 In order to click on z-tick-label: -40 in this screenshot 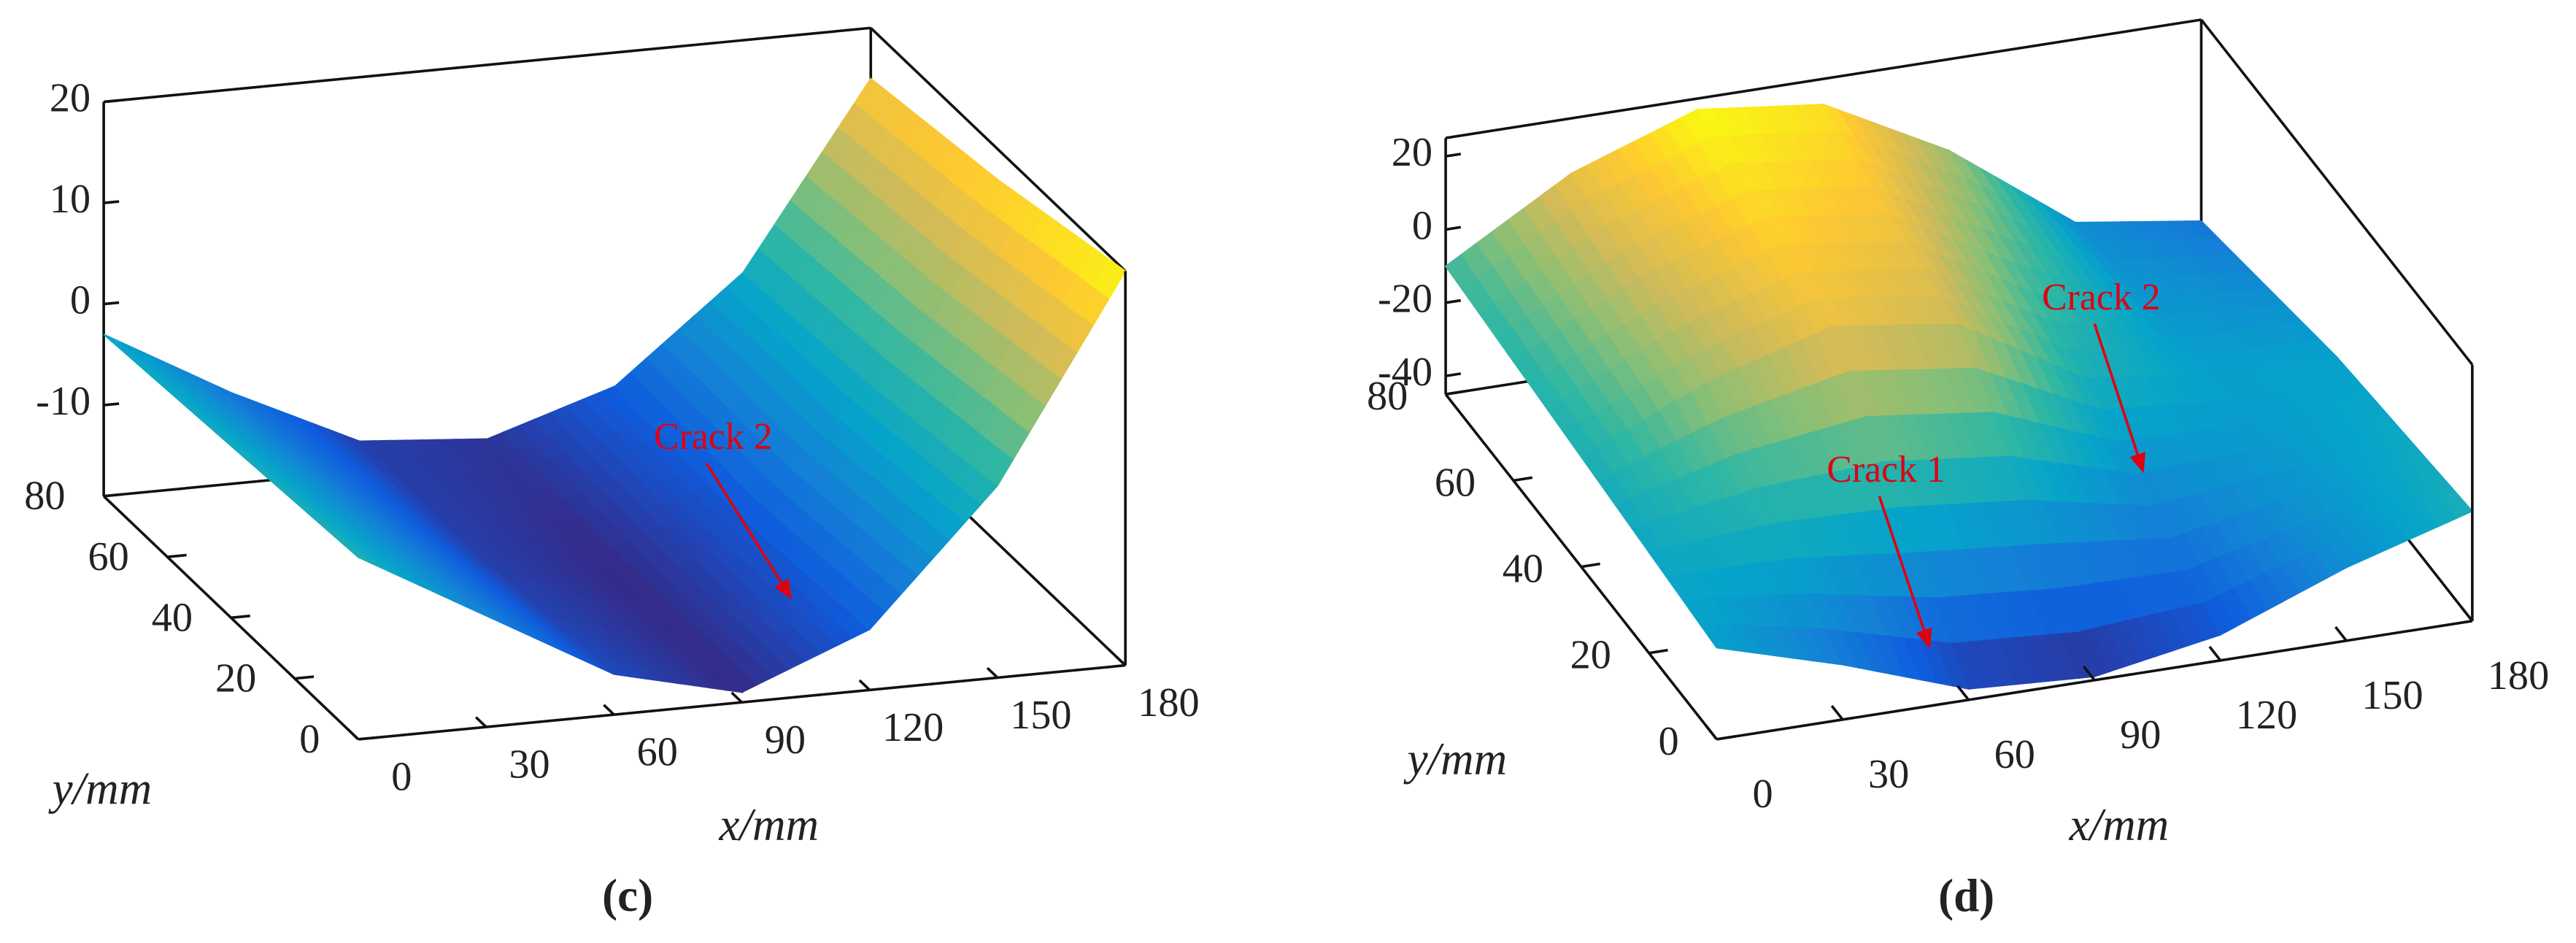, I will do `click(1405, 372)`.